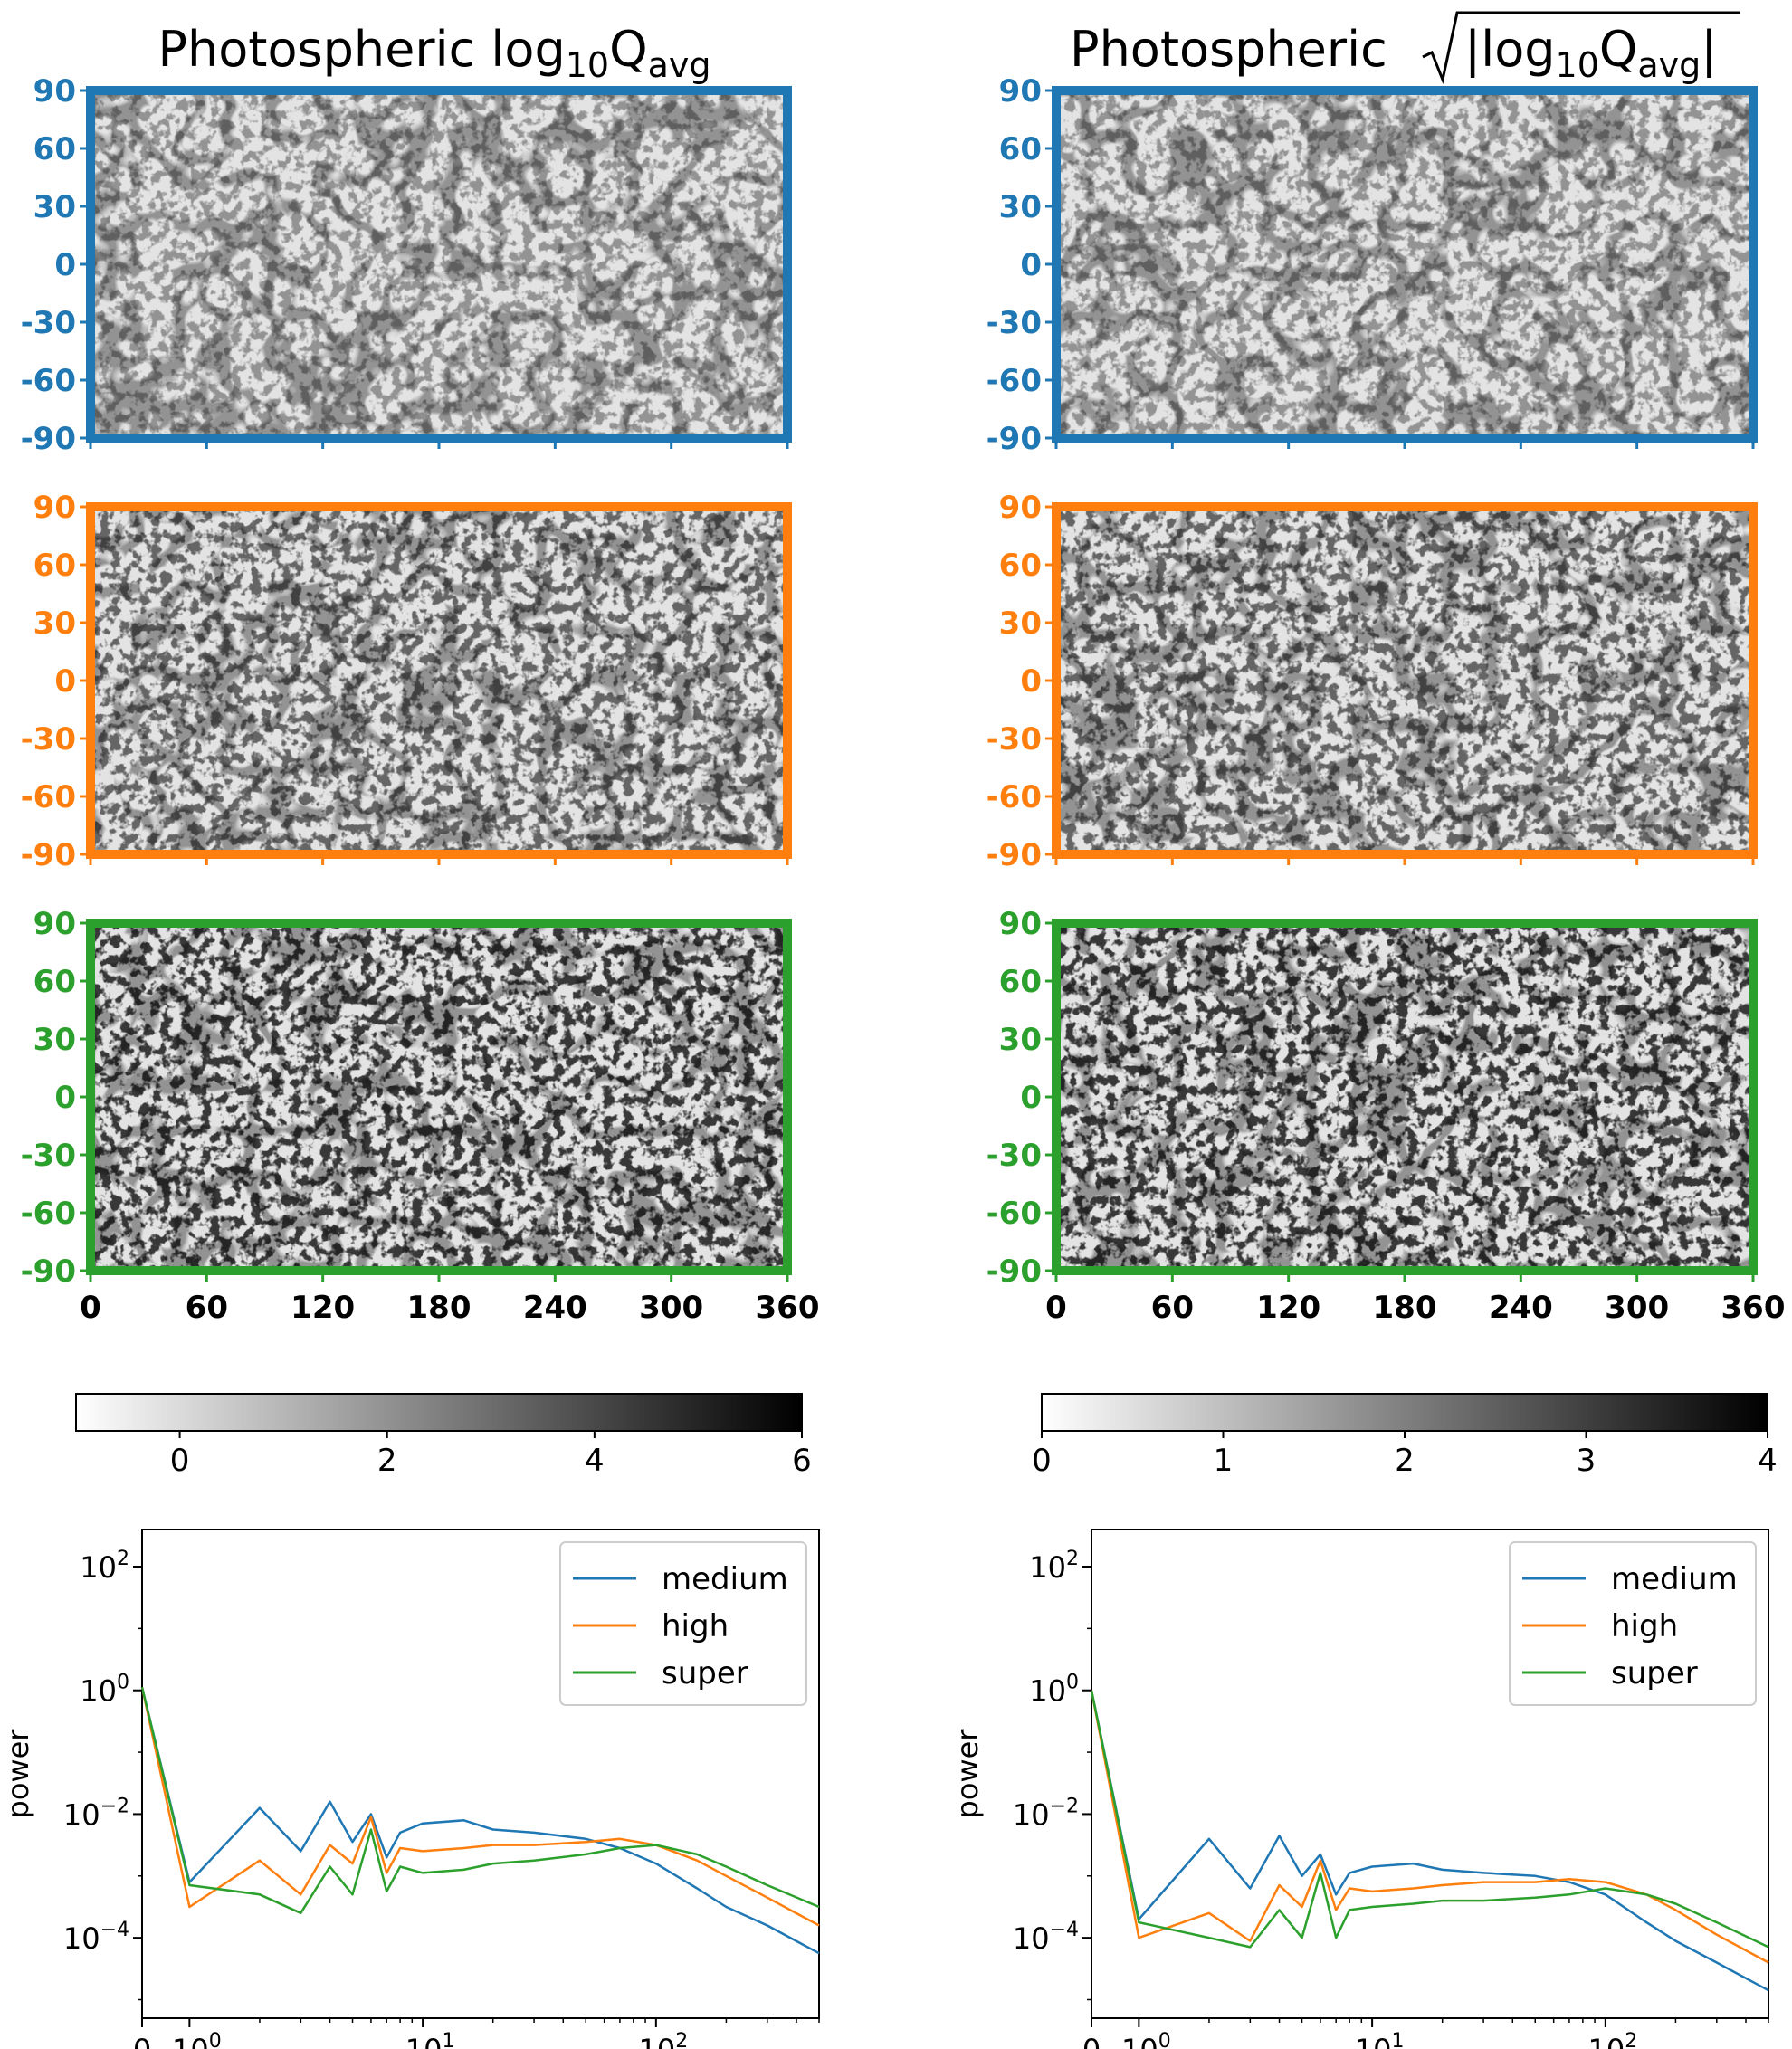  I want to click on lon-tick-label: 360, so click(788, 1308).